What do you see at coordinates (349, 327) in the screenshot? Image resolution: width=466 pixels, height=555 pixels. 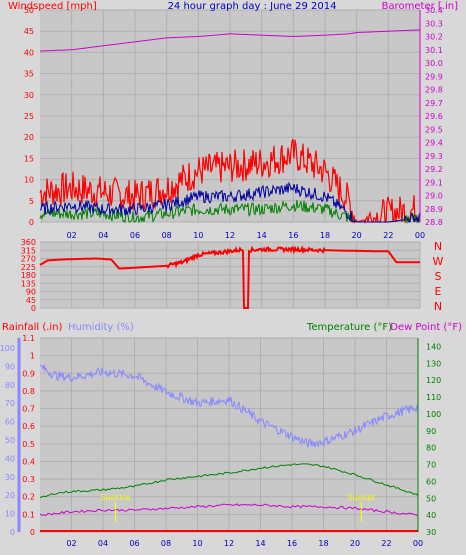 I see `temperature-label: Temperature (°F)` at bounding box center [349, 327].